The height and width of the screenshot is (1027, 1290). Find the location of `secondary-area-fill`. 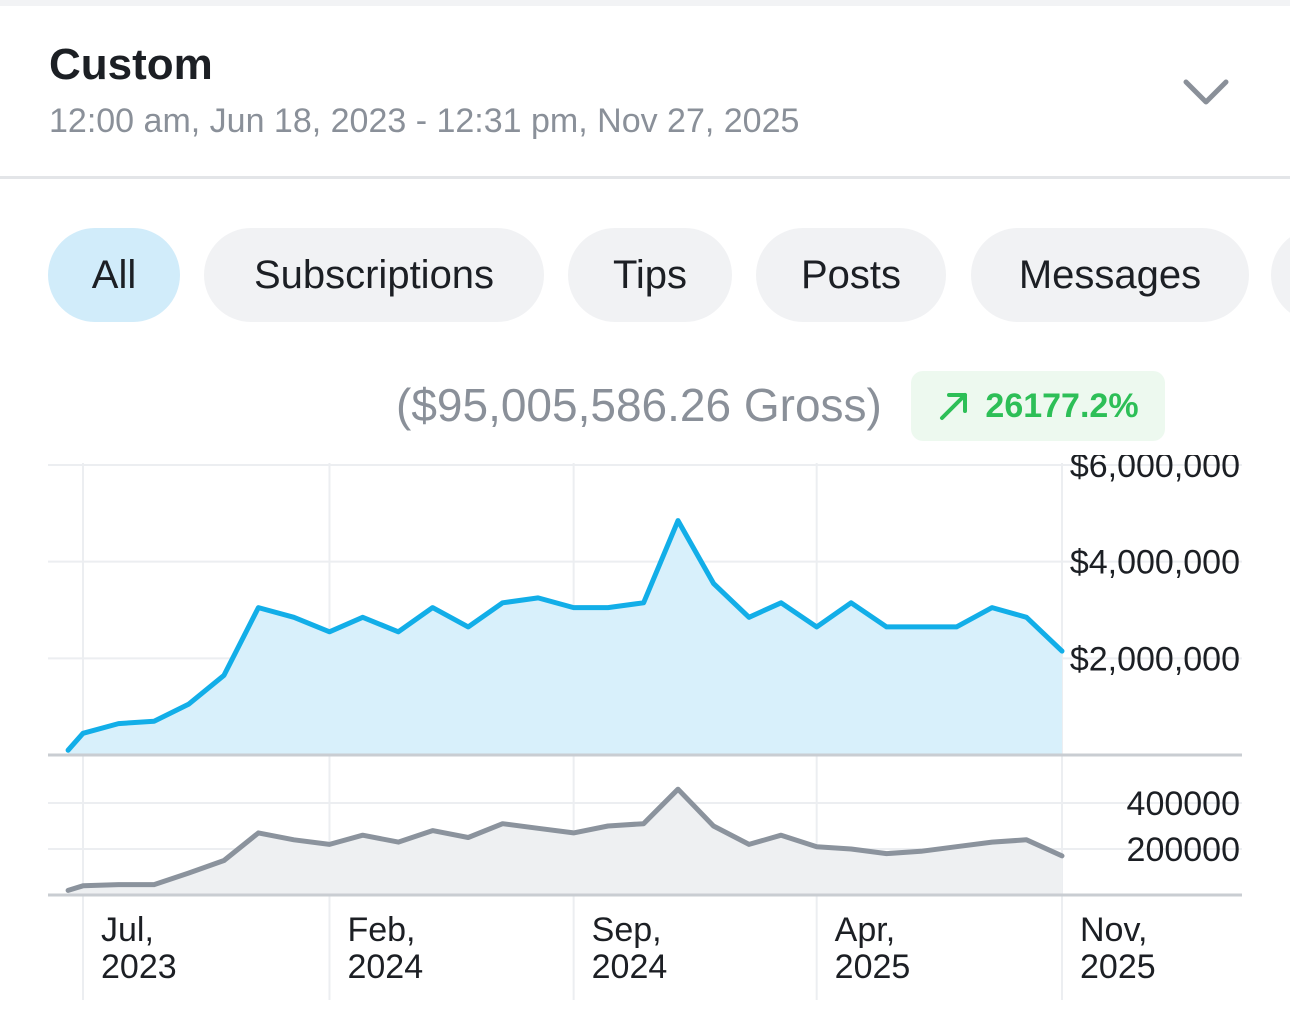

secondary-area-fill is located at coordinates (565, 842).